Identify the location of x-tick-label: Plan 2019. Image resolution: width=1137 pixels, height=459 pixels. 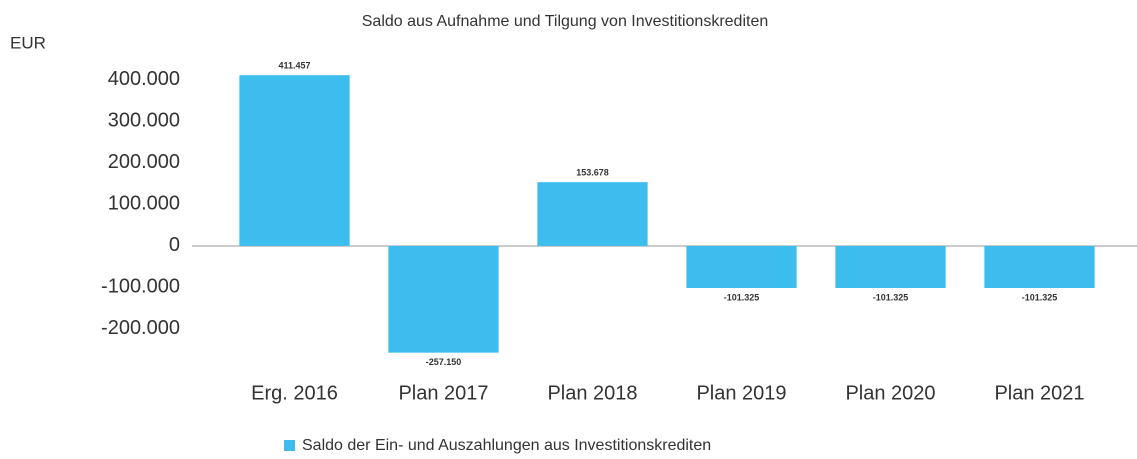
(741, 393).